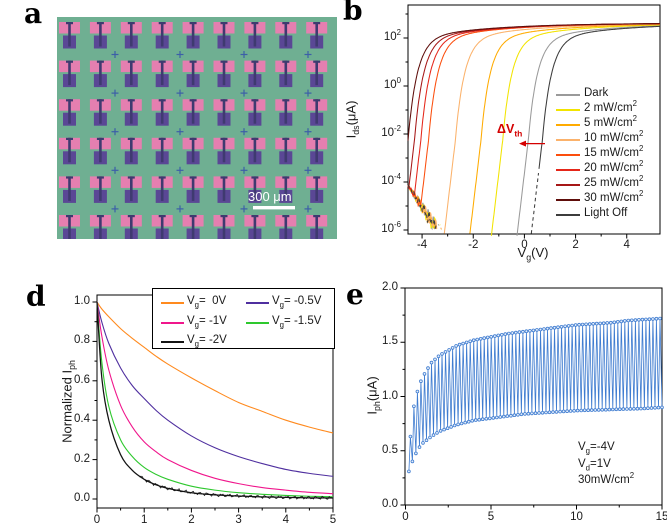 The height and width of the screenshot is (531, 667). Describe the element at coordinates (270, 196) in the screenshot. I see `scale-bar-label: 300 μm` at that location.